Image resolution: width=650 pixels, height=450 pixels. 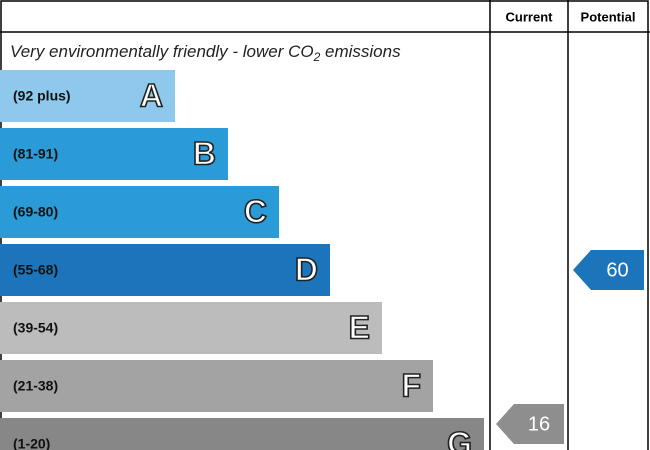 I want to click on band-letter: G, so click(x=459, y=437).